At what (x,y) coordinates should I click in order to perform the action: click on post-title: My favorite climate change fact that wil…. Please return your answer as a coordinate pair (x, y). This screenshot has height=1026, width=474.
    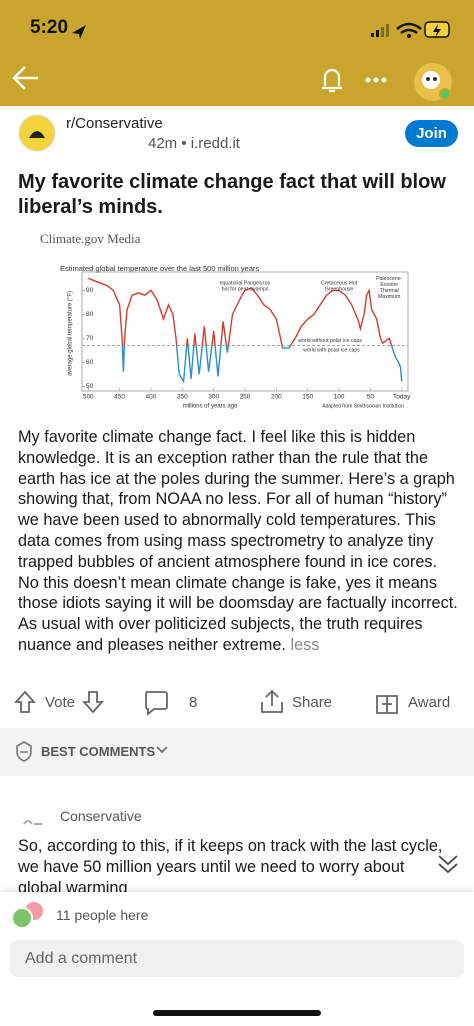
    Looking at the image, I should click on (232, 194).